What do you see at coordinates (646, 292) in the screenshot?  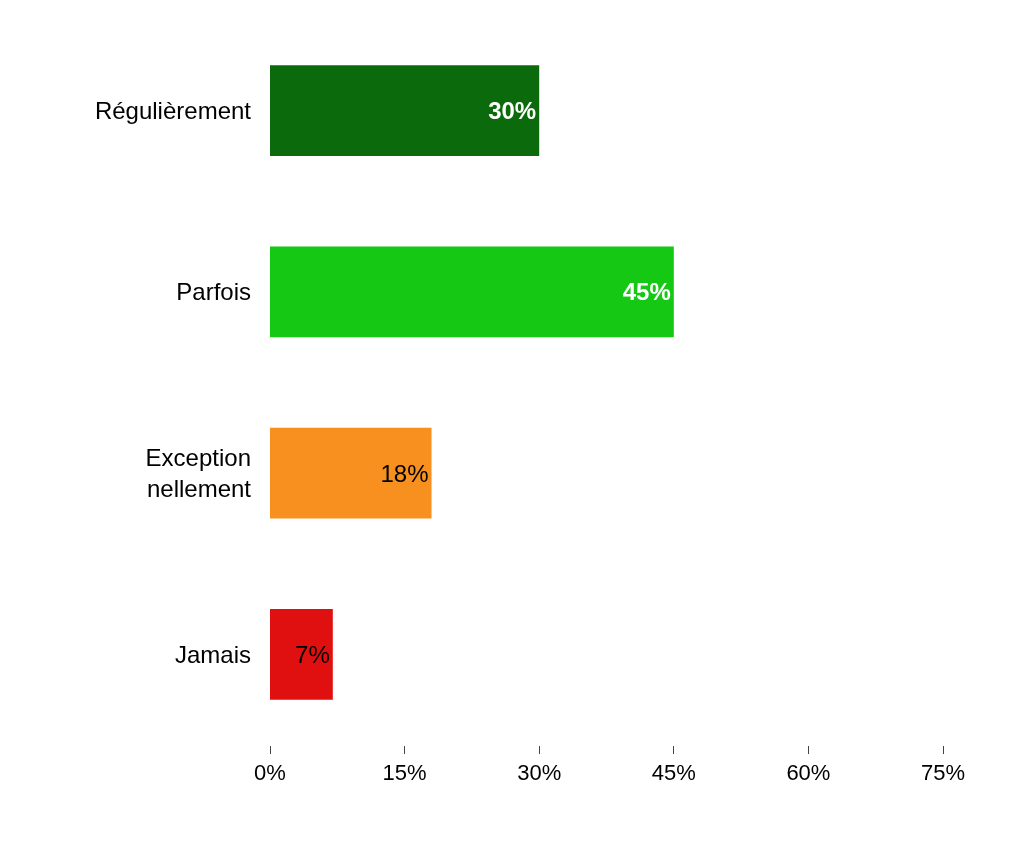 I see `data-label: 45%` at bounding box center [646, 292].